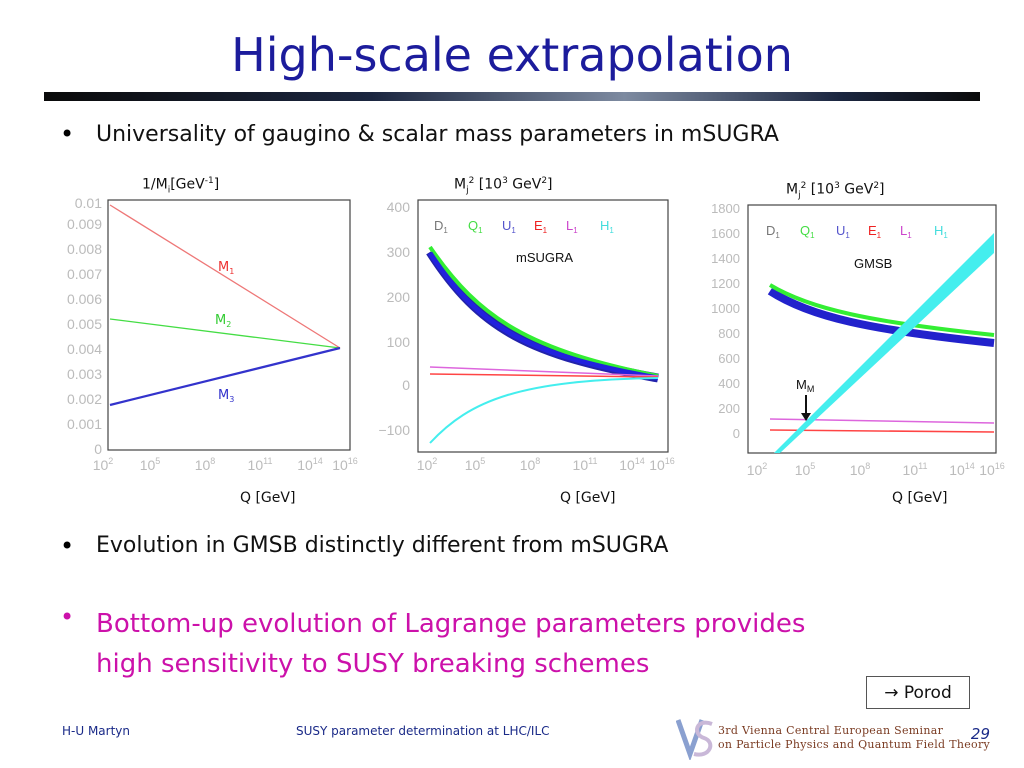 The width and height of the screenshot is (1024, 768). I want to click on plot3-ytick-200: 200, so click(729, 408).